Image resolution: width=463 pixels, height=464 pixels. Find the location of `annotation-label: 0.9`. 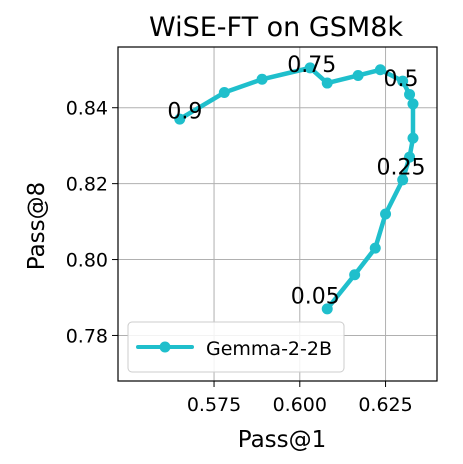

annotation-label: 0.9 is located at coordinates (184, 111).